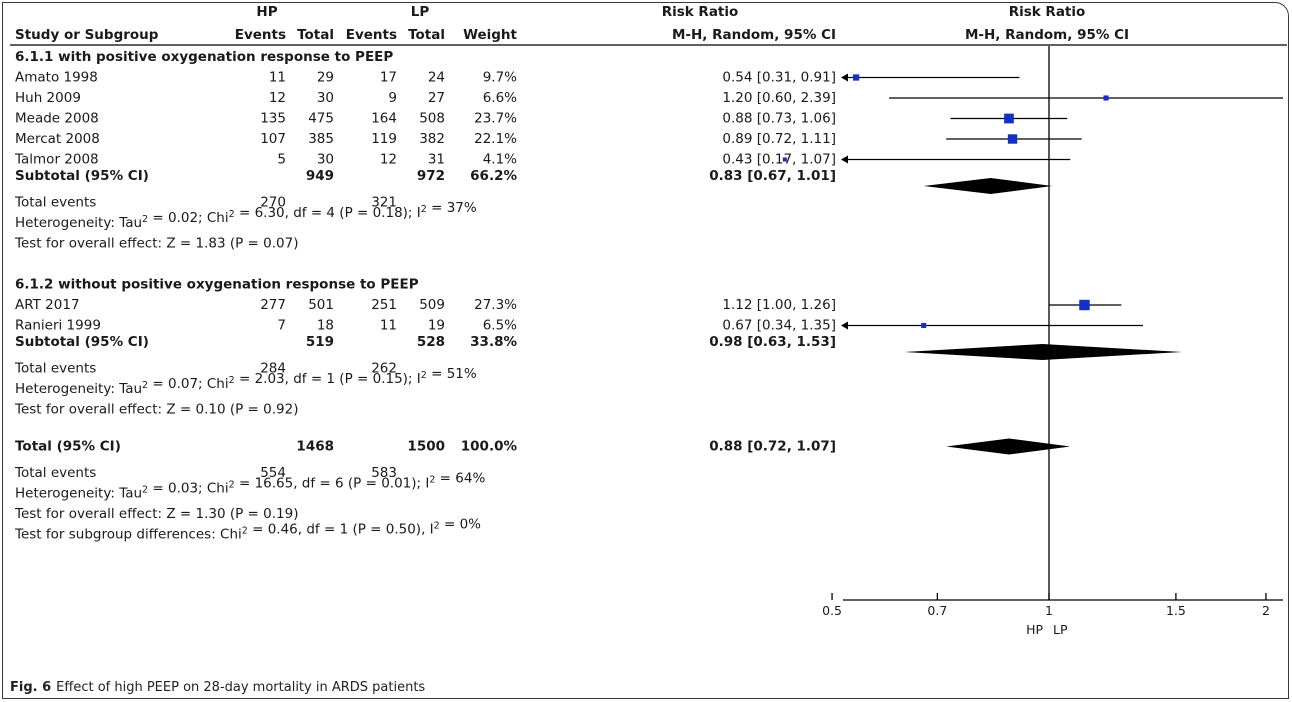 The image size is (1292, 702). What do you see at coordinates (779, 305) in the screenshot?
I see `study-ci: 1.12 [1.00, 1.26]` at bounding box center [779, 305].